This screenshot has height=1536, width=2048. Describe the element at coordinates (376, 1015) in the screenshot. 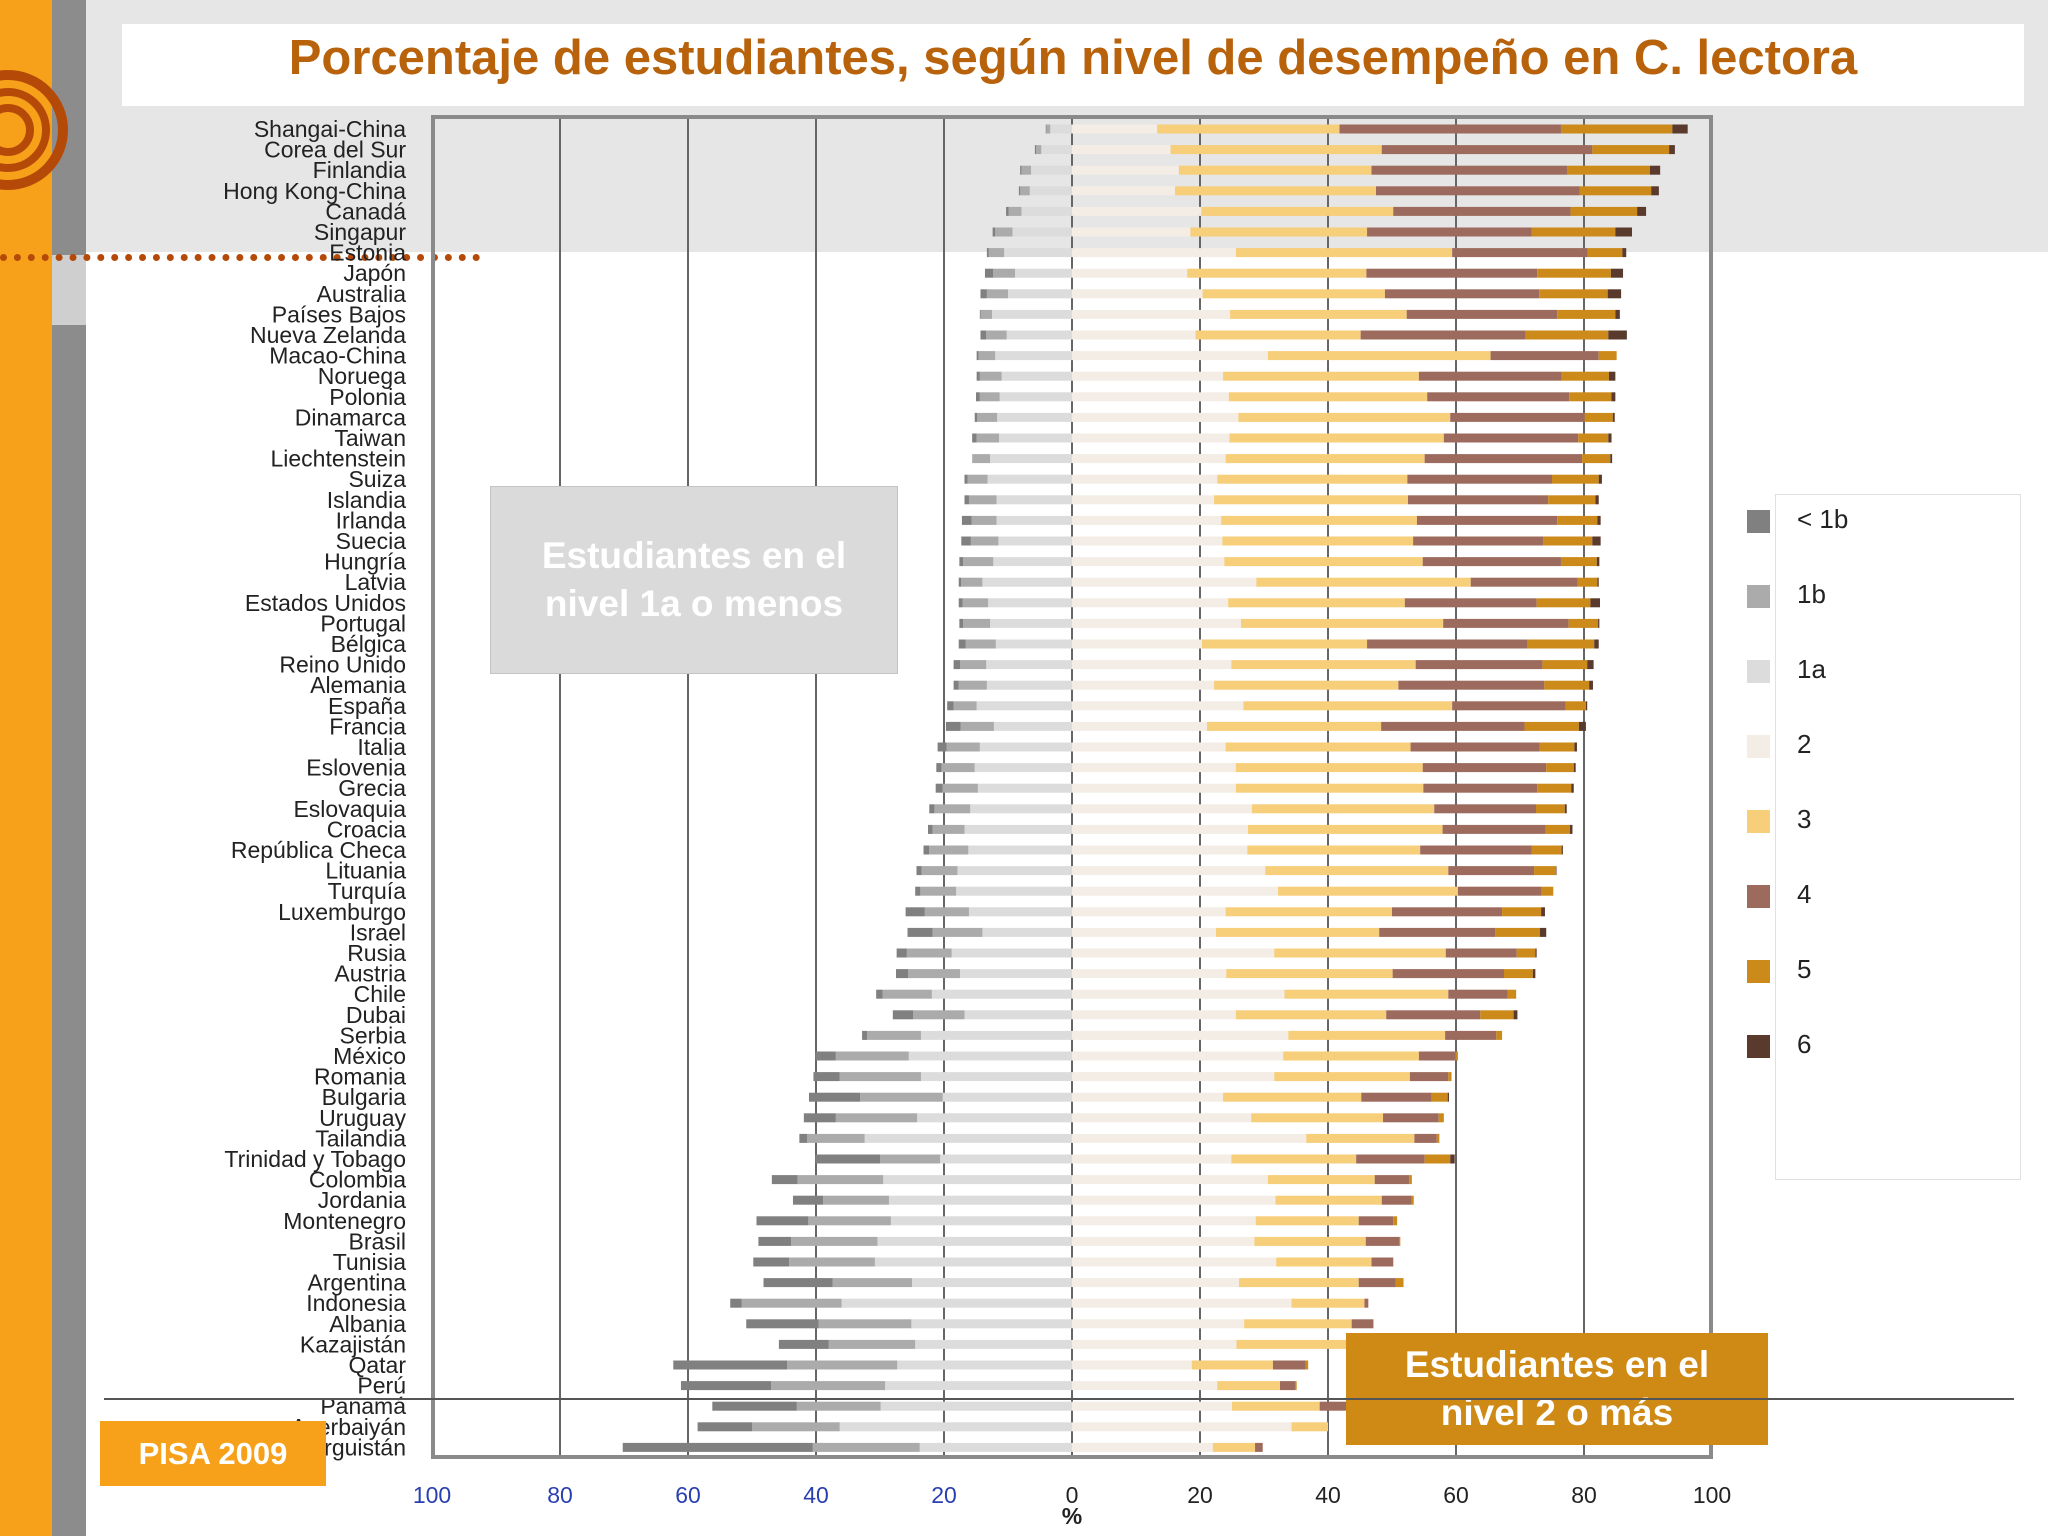

I see `category-label: Dubai` at that location.